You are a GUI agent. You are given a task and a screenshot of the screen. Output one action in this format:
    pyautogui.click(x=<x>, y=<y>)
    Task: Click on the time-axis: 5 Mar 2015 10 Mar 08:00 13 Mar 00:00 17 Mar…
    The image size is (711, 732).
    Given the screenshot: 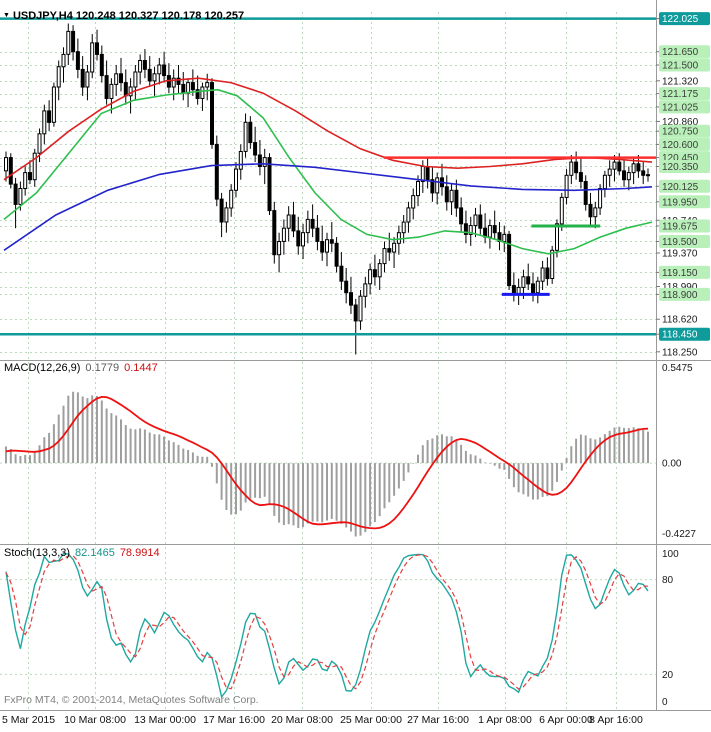 What is the action you would take?
    pyautogui.click(x=322, y=720)
    